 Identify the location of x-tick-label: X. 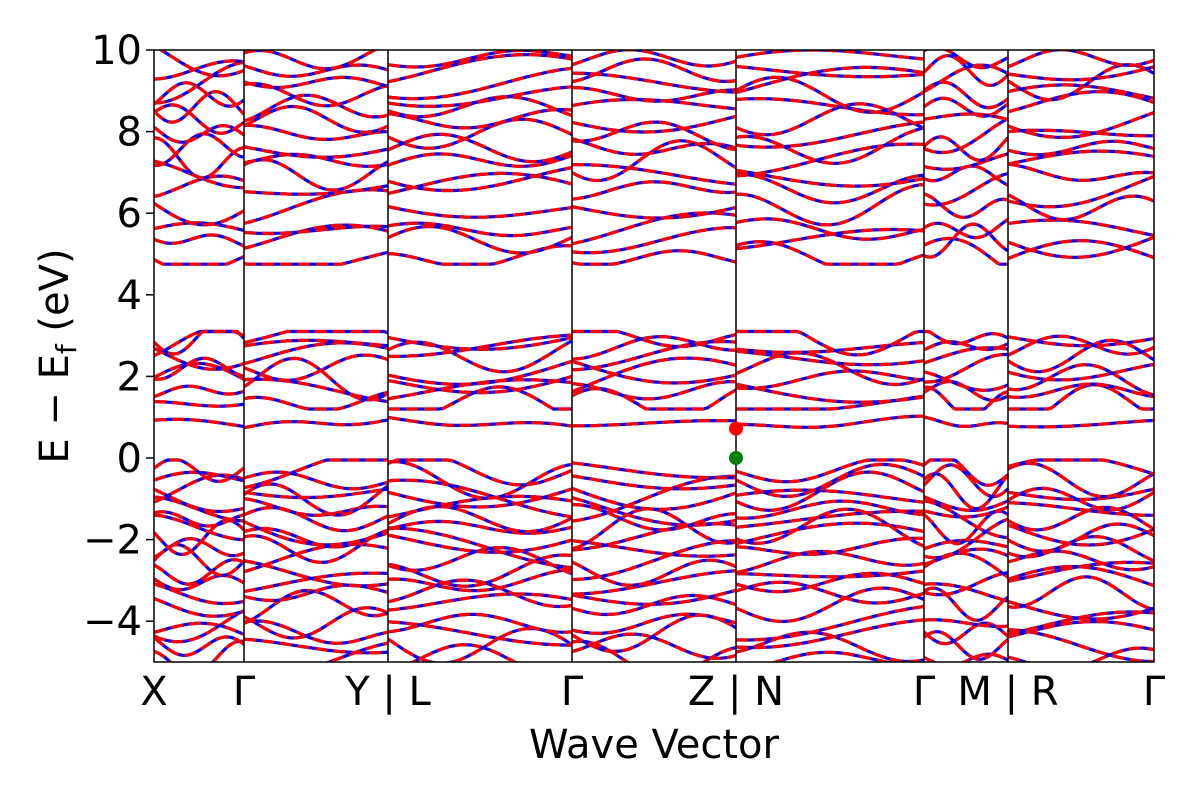
(153, 692).